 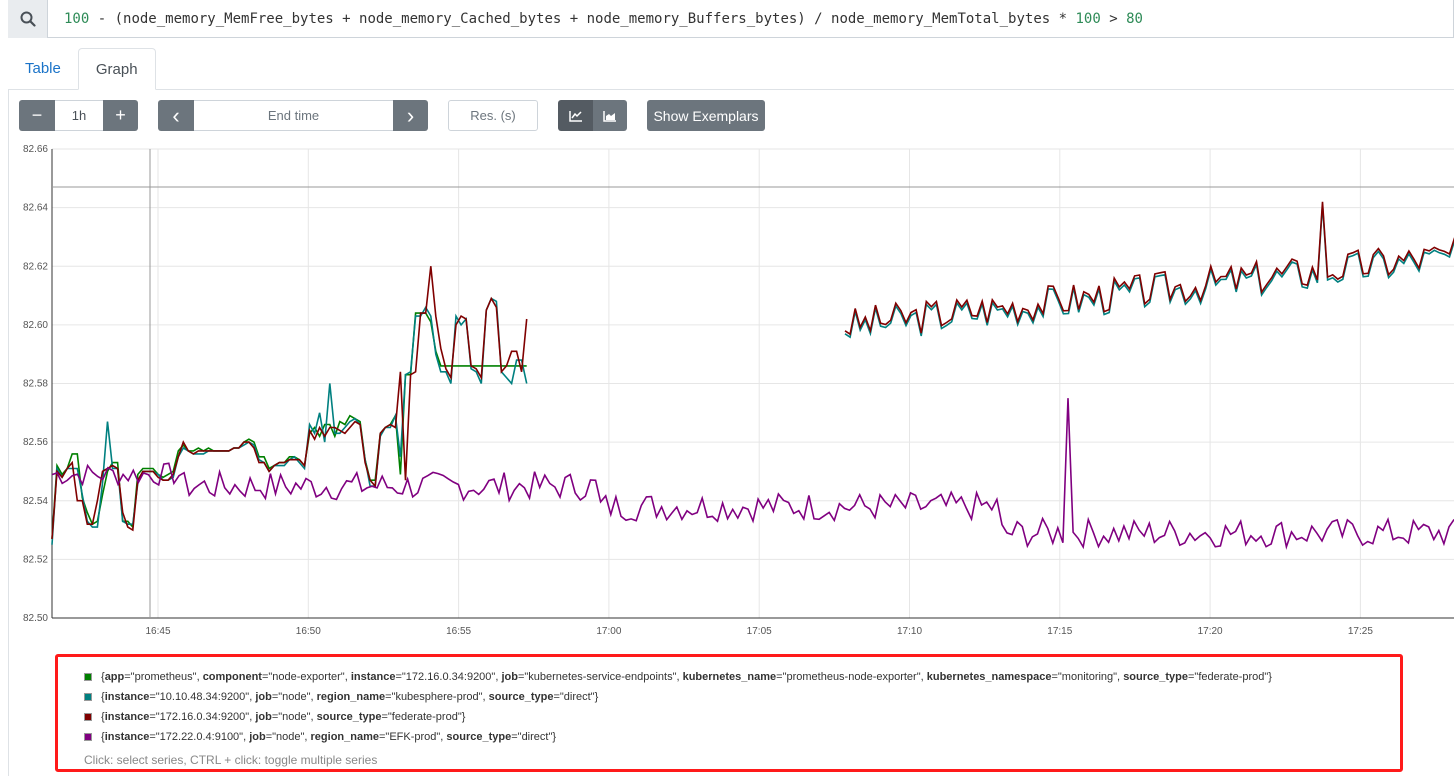 I want to click on x-tick-label: 17:10, so click(x=909, y=631).